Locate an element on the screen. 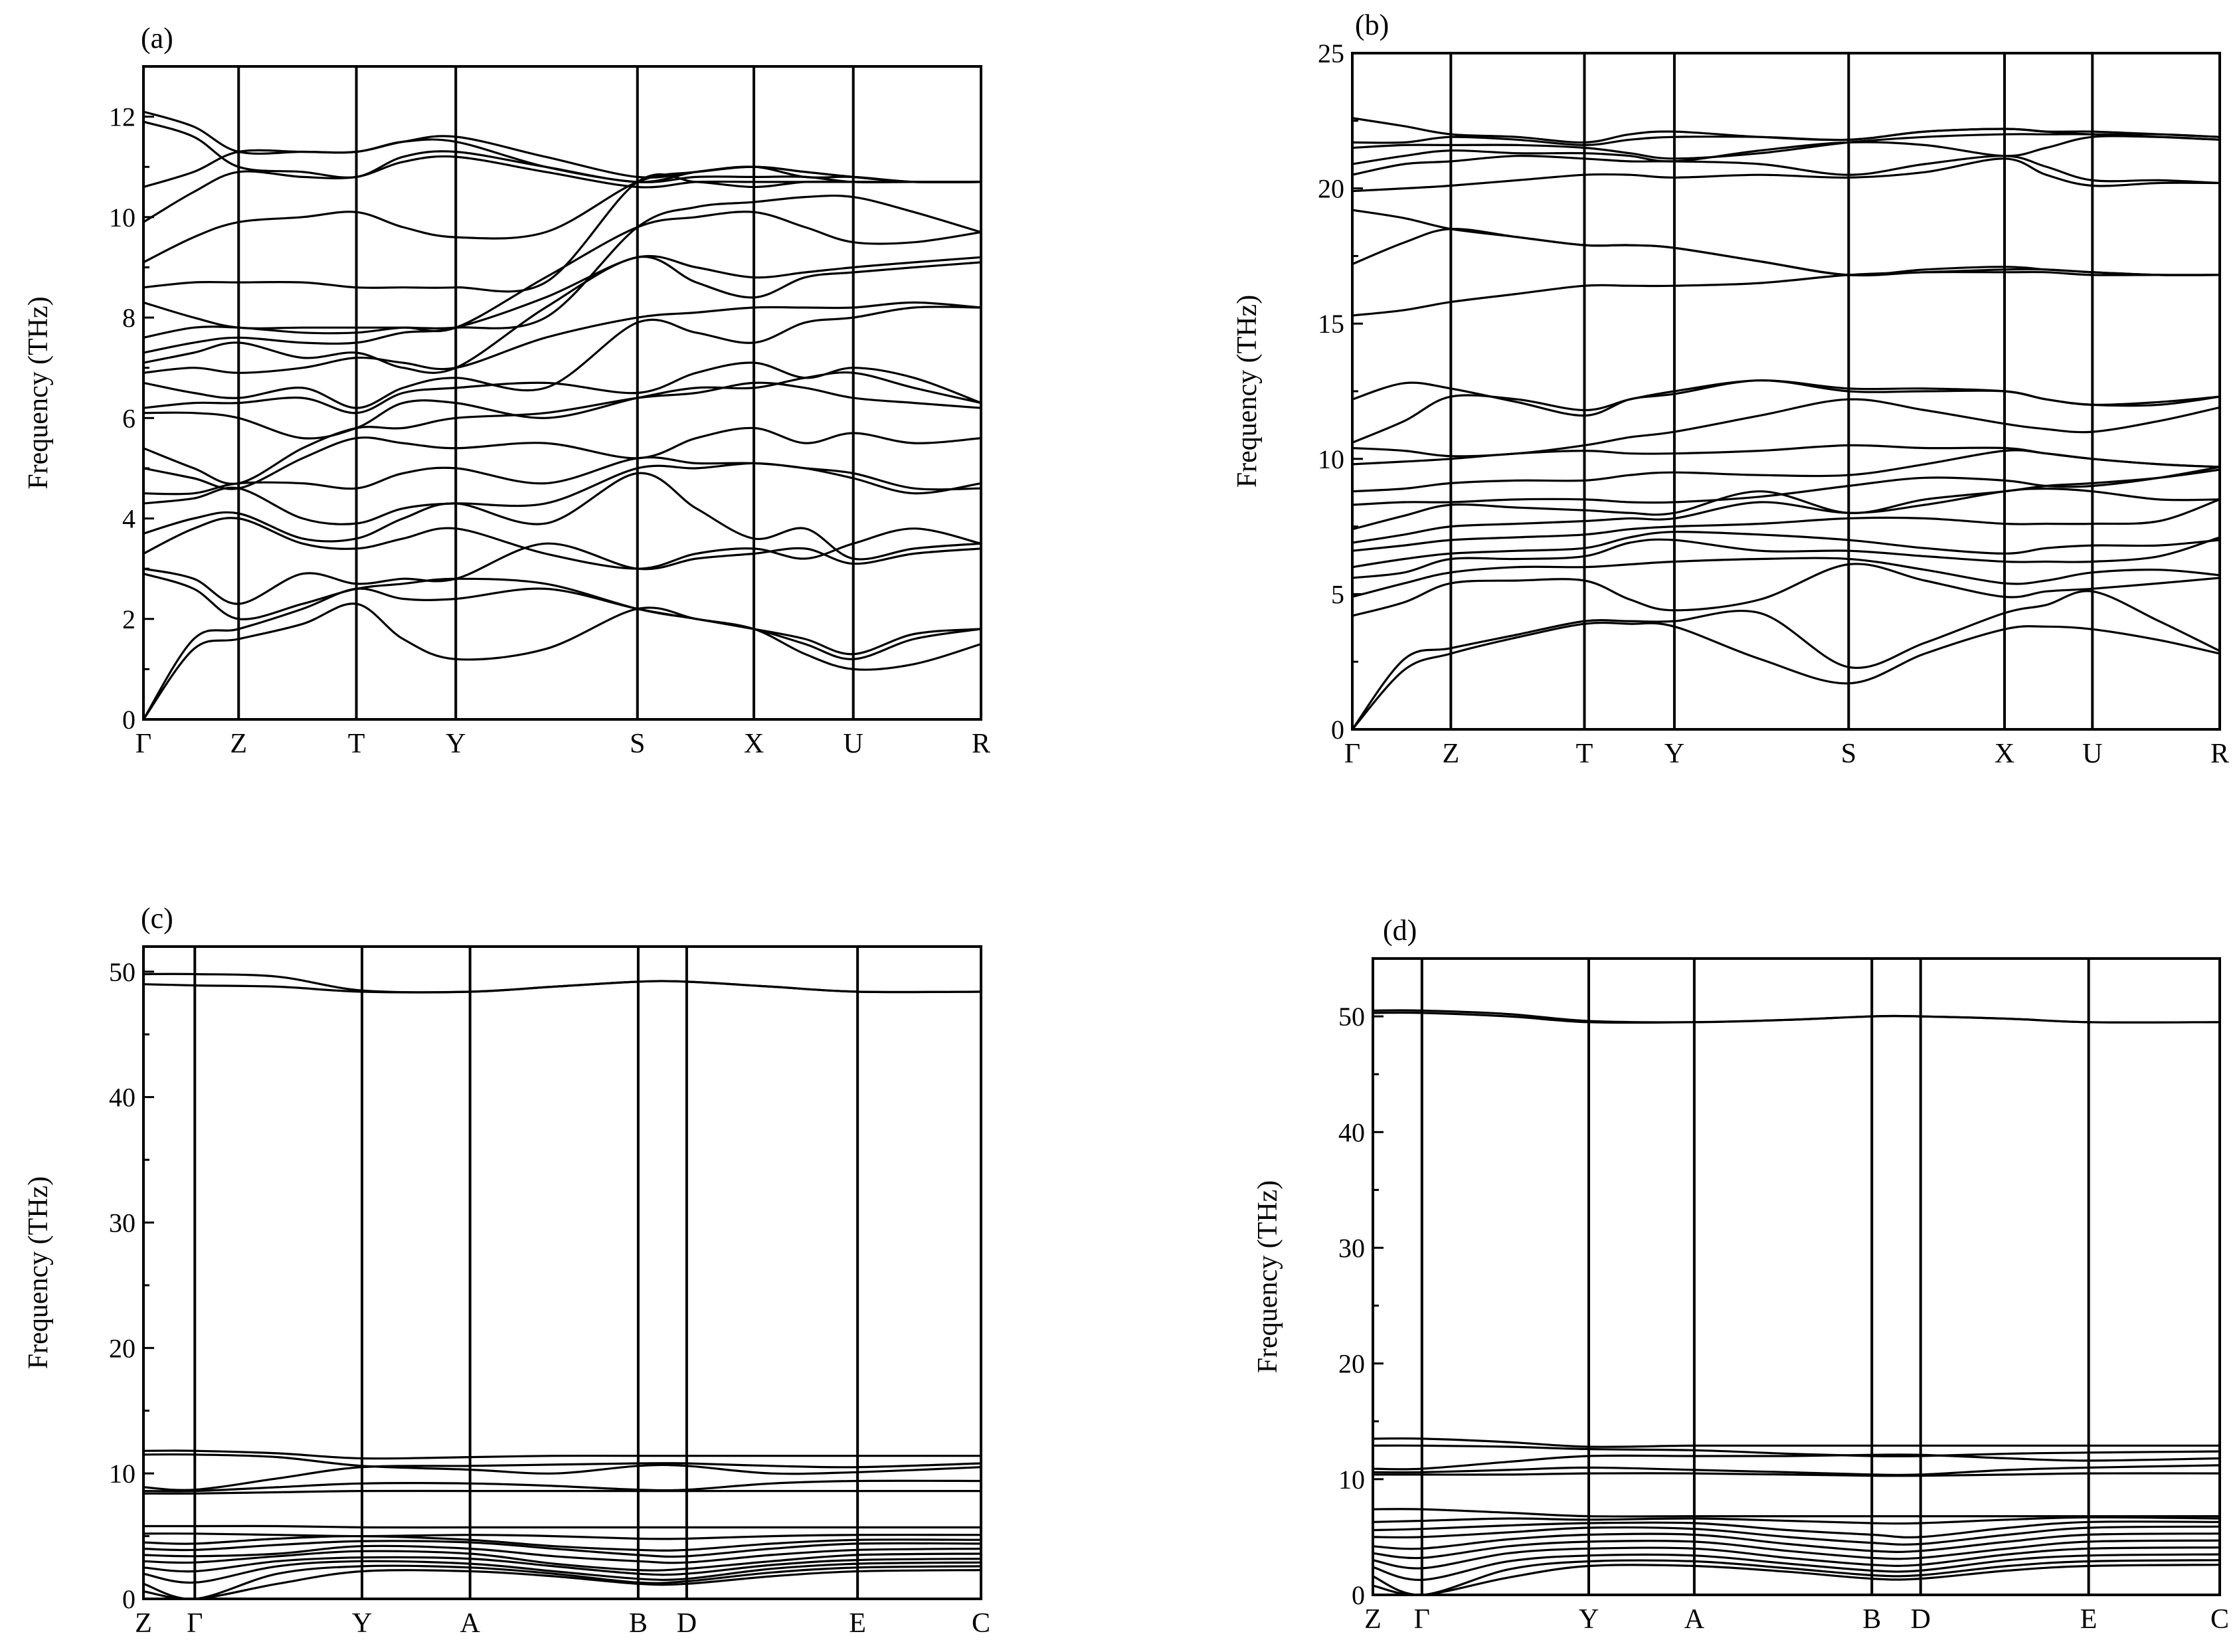 This screenshot has width=2239, height=1652. kpoint-label: U is located at coordinates (854, 744).